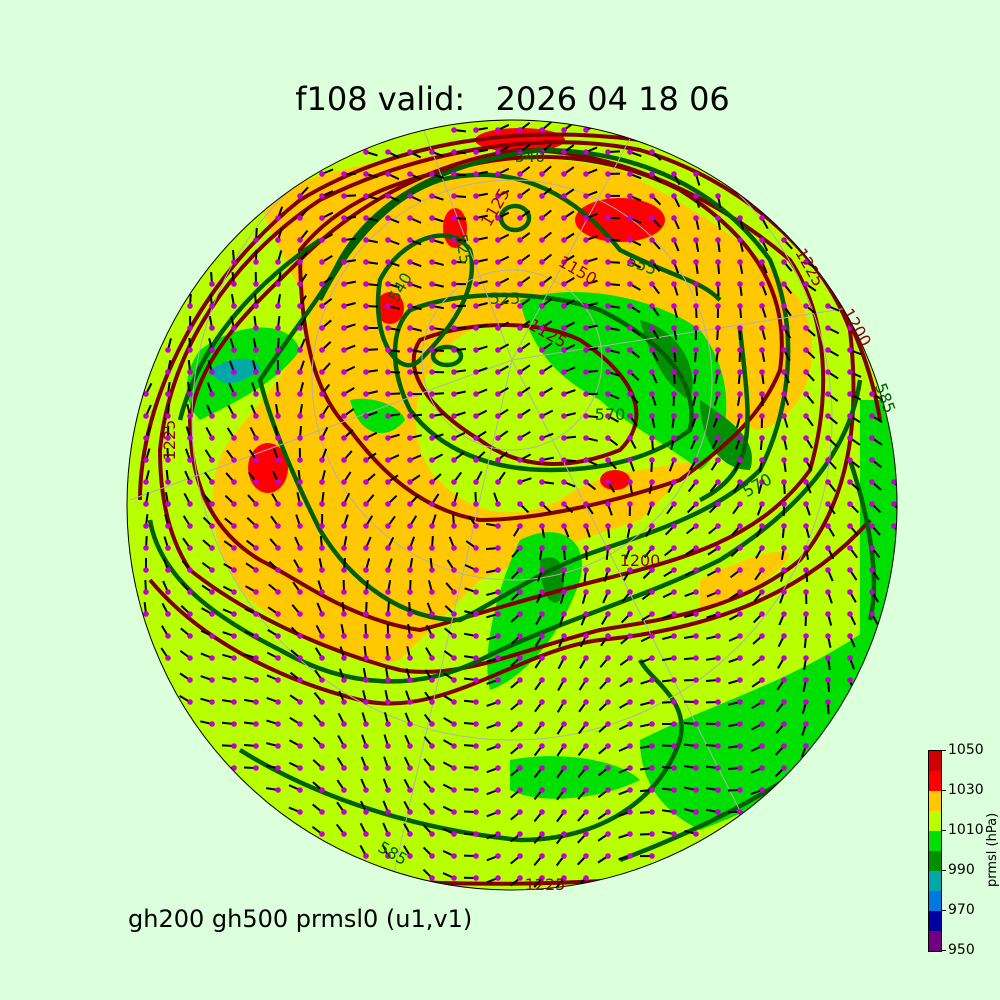 The height and width of the screenshot is (1000, 1000). I want to click on colorbar-tick-label: 950, so click(961, 950).